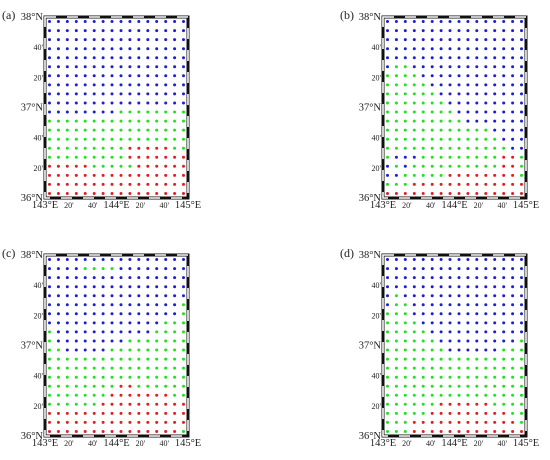 This screenshot has height=460, width=550. What do you see at coordinates (93, 205) in the screenshot?
I see `lon-tick-label: 40'` at bounding box center [93, 205].